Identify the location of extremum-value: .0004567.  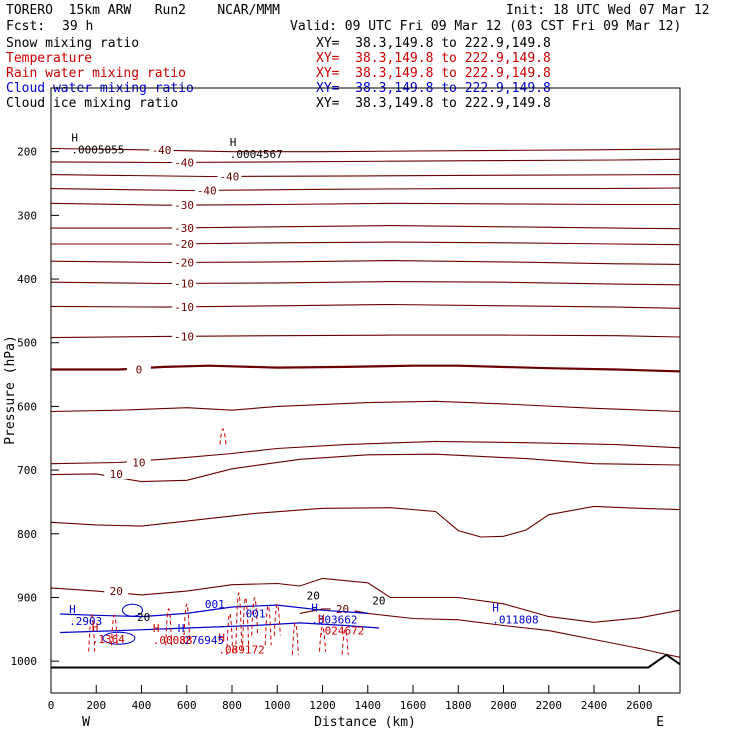
(256, 154).